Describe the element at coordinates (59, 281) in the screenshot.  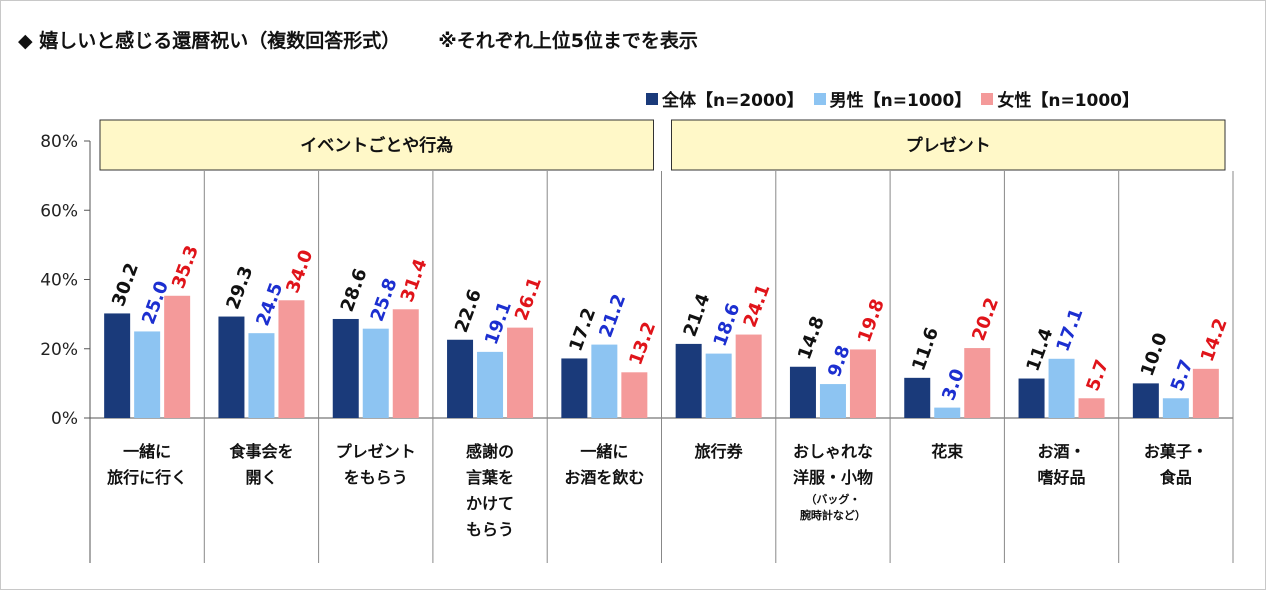
I see `y-tick-label: 40%` at that location.